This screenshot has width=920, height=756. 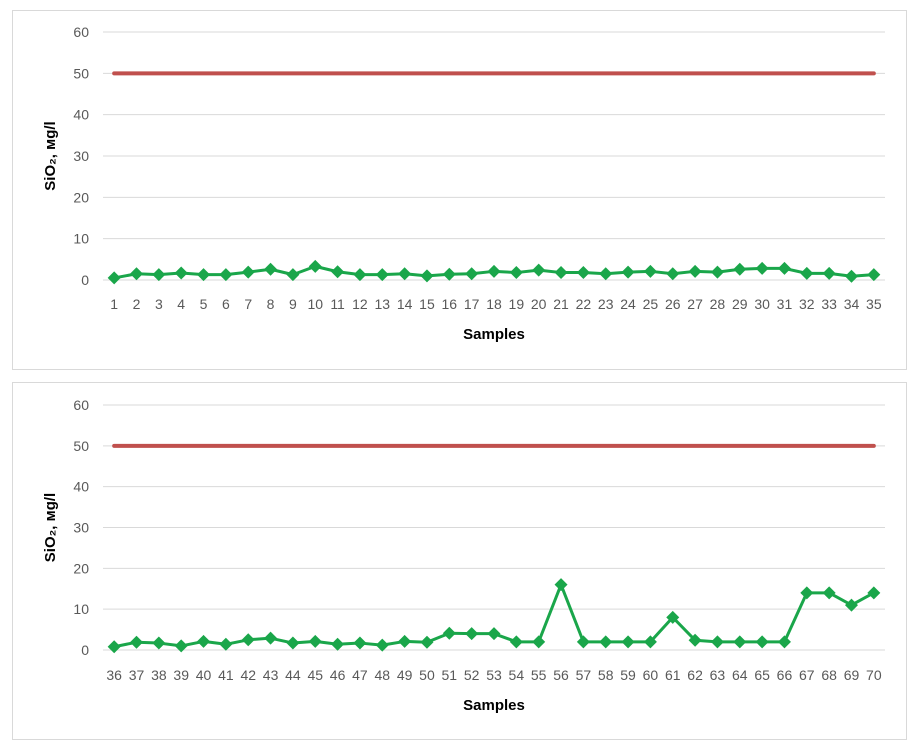 What do you see at coordinates (226, 675) in the screenshot?
I see `x-tick-label: 41` at bounding box center [226, 675].